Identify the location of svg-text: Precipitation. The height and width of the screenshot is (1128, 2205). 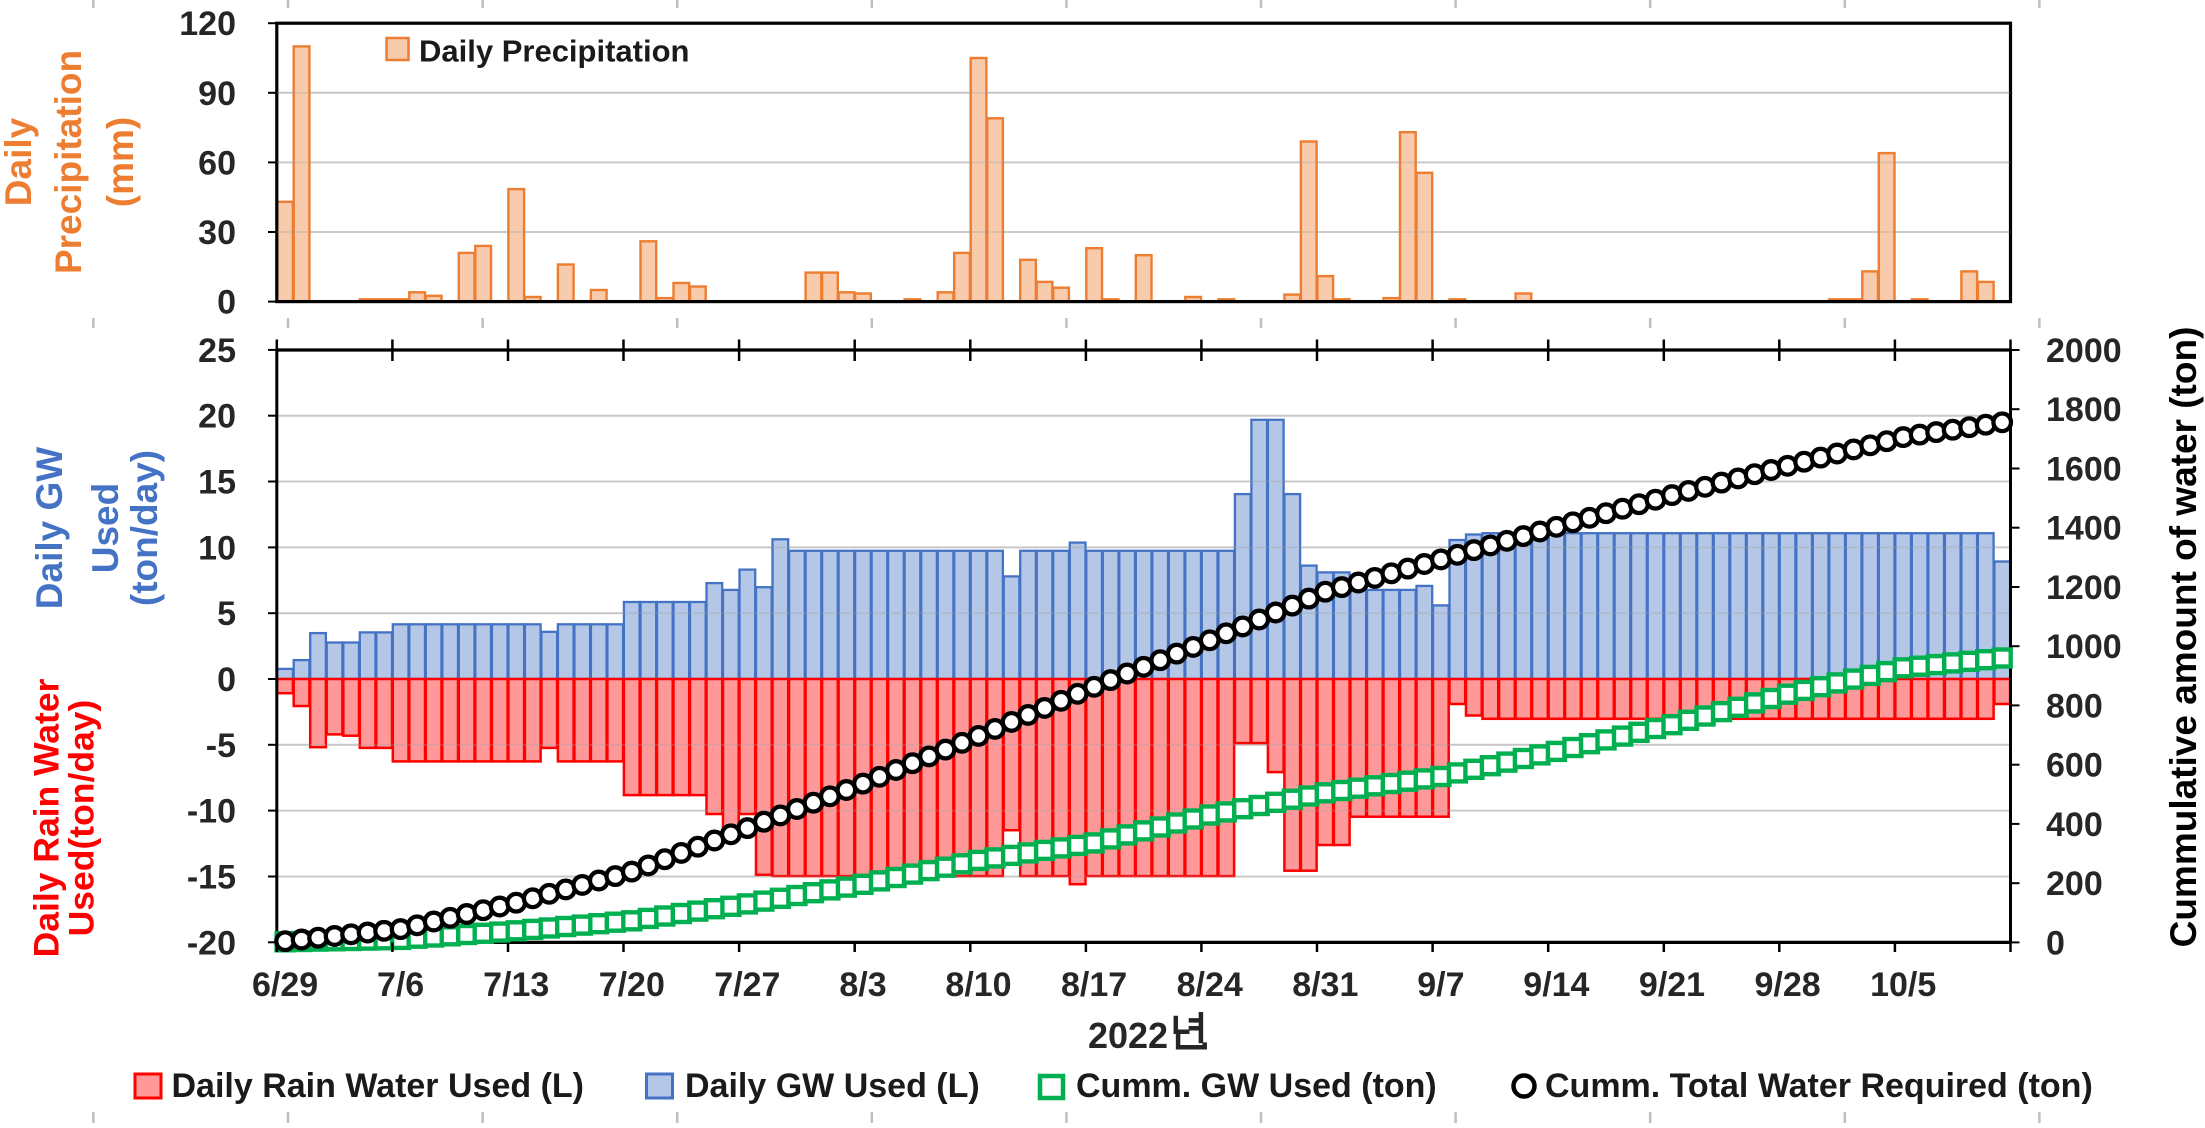
(68, 162).